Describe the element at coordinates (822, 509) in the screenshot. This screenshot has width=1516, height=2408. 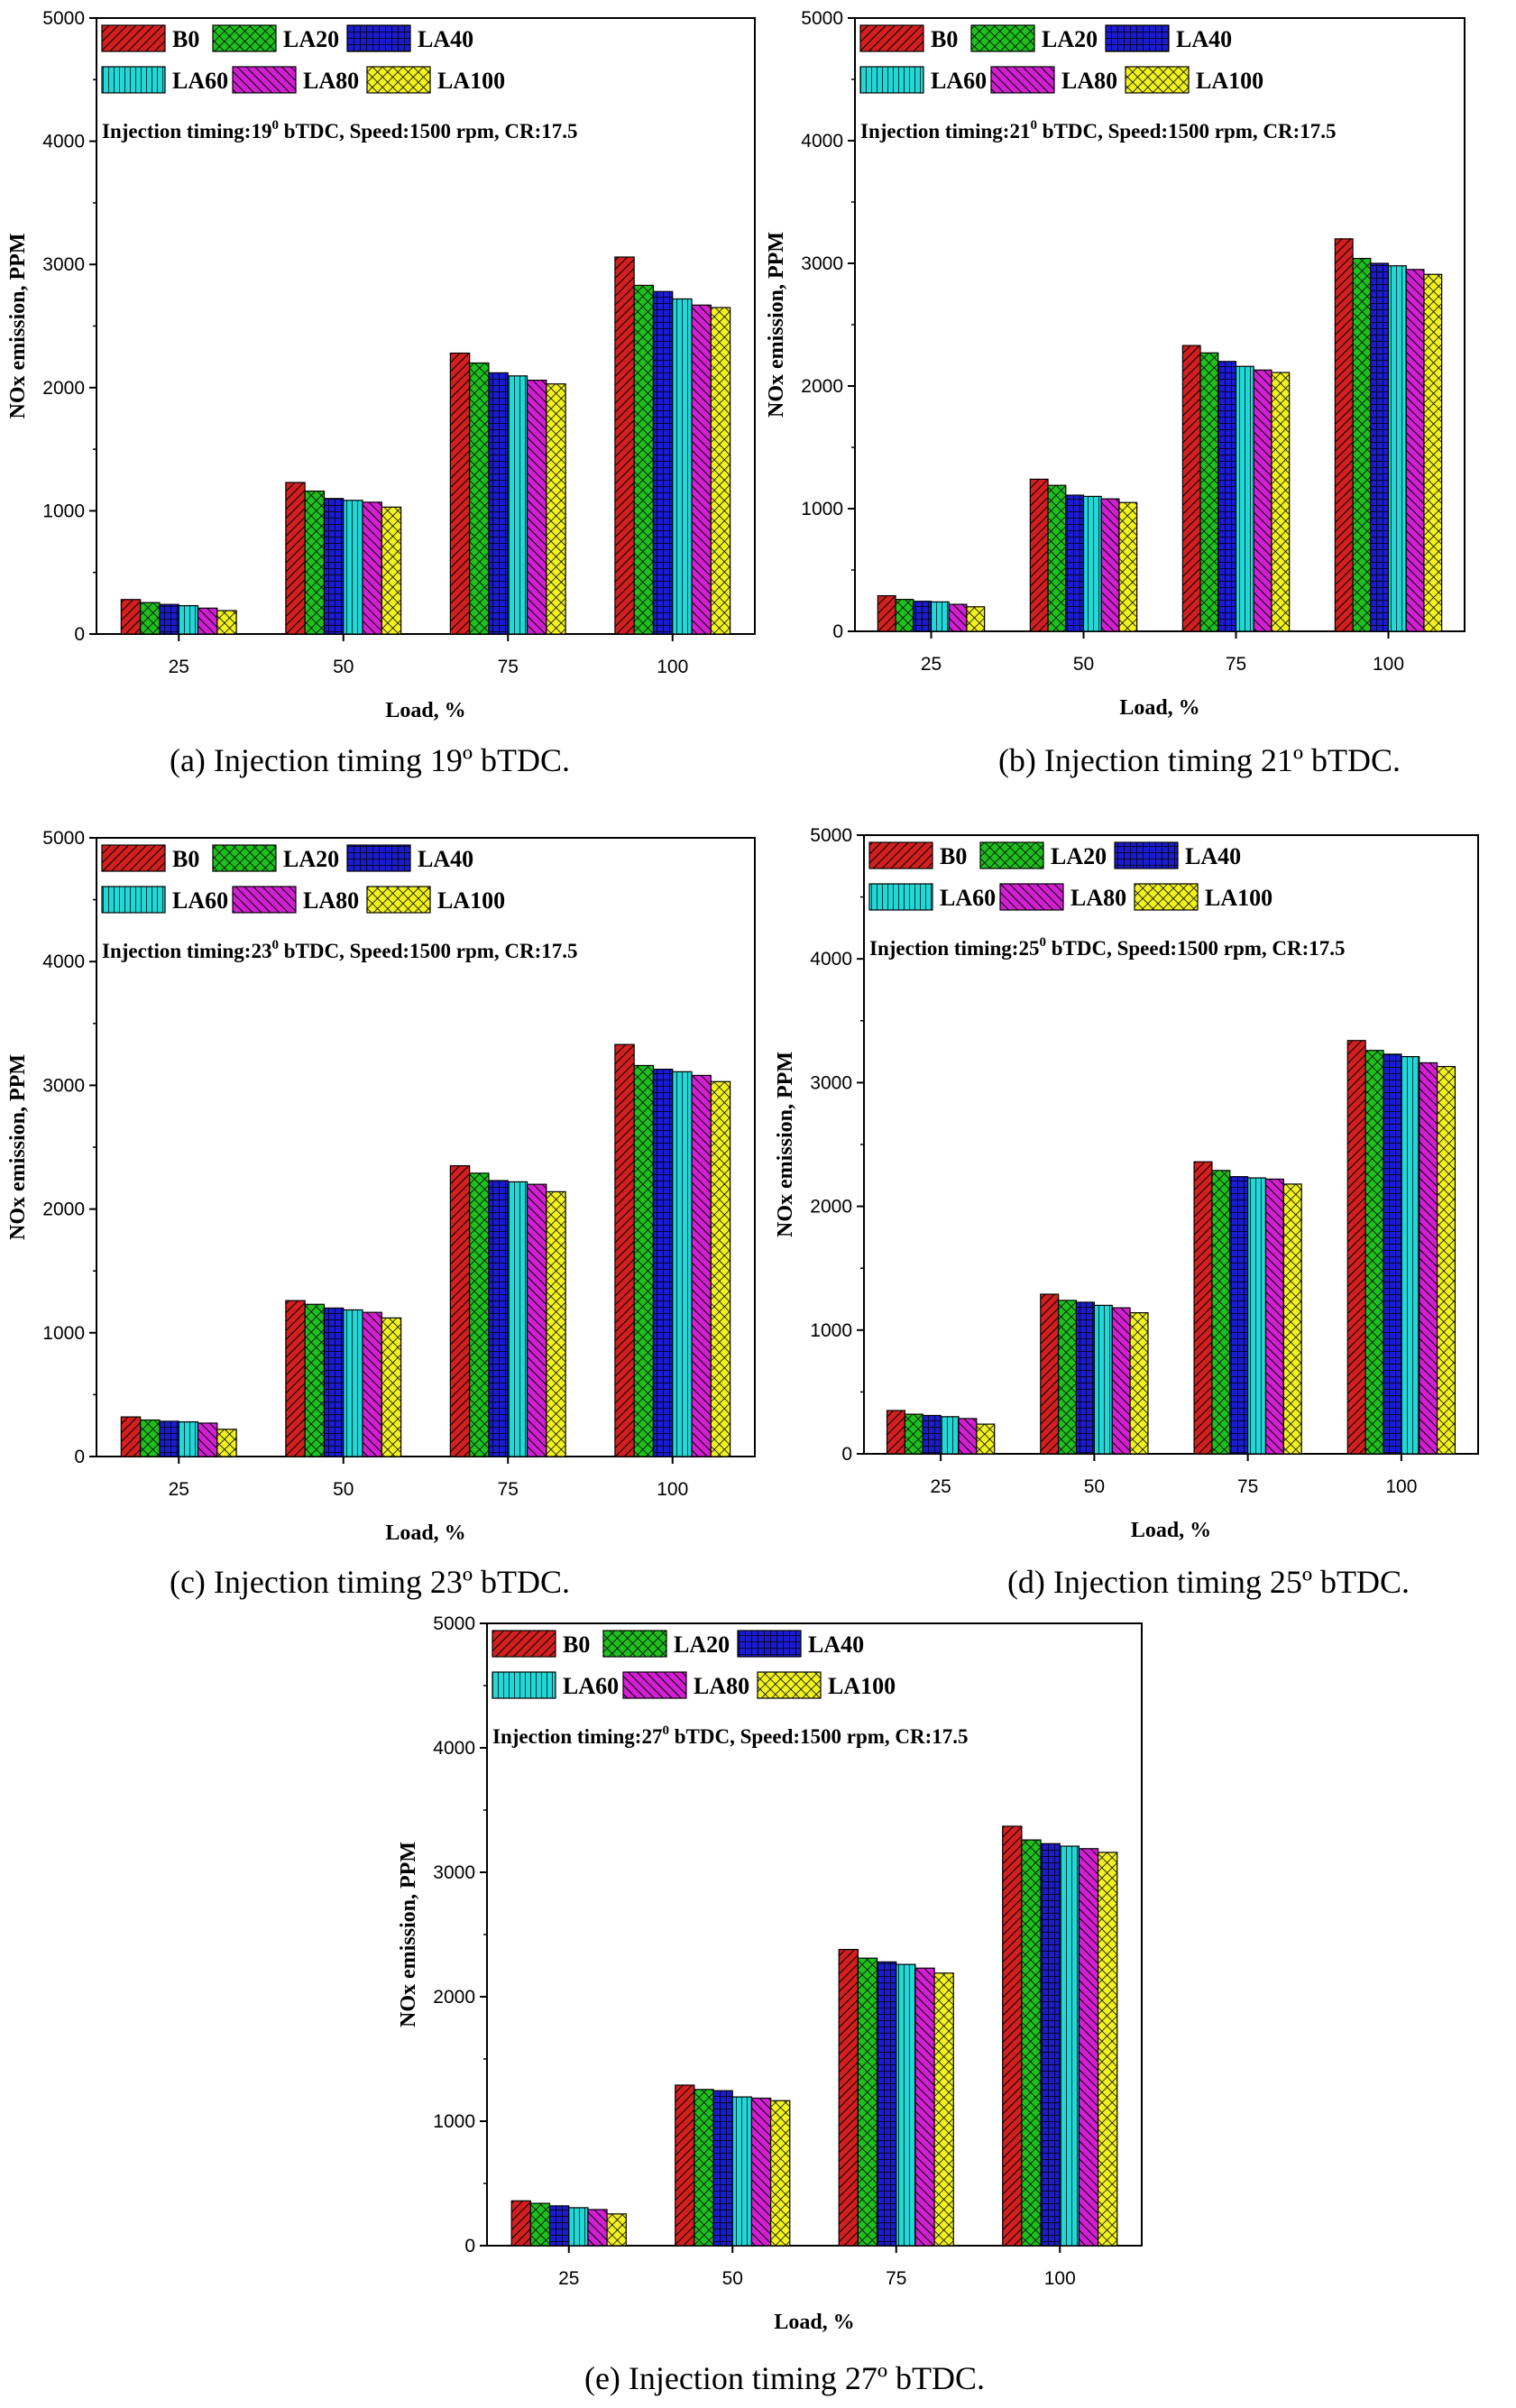
I see `y-tick-label: 1000` at that location.